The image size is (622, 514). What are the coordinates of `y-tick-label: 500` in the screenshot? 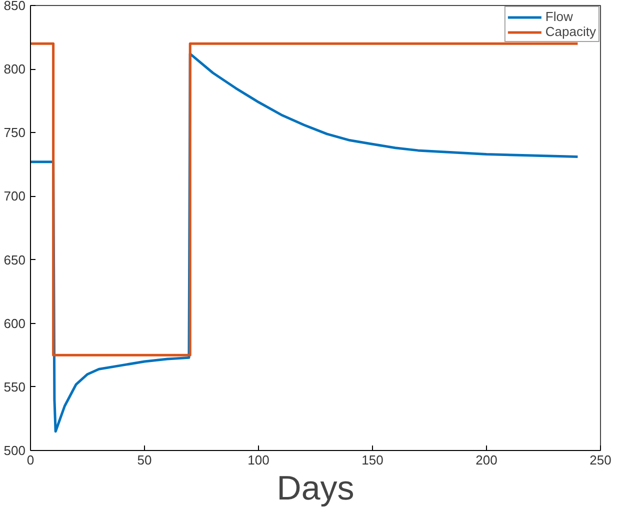 It's located at (15, 450).